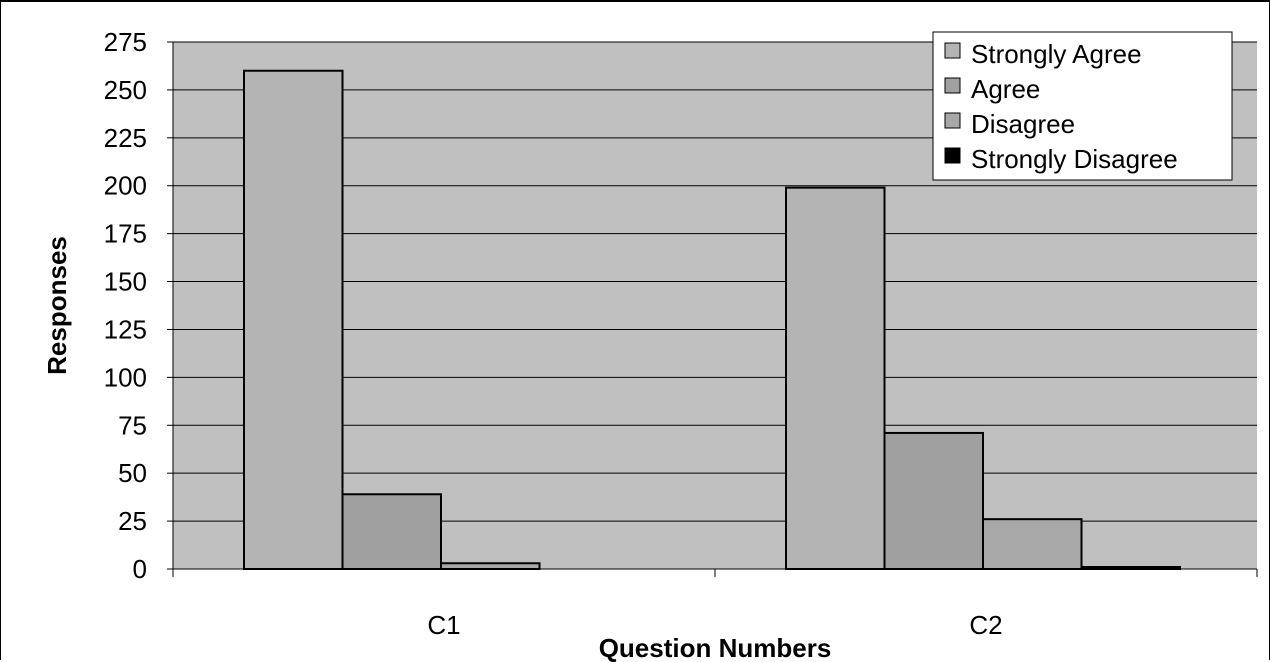  Describe the element at coordinates (57, 305) in the screenshot. I see `y-axis-title: Responses` at that location.